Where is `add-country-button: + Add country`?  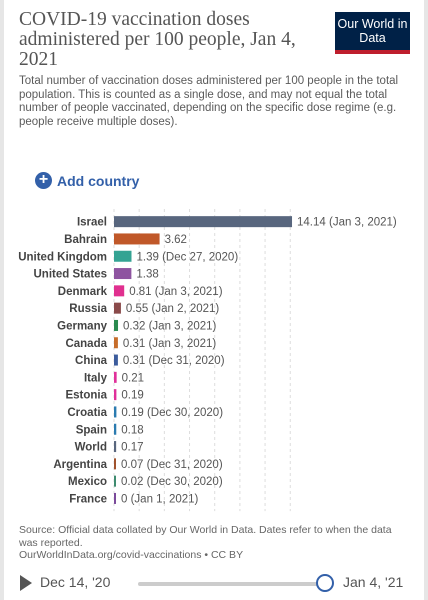 add-country-button: + Add country is located at coordinates (87, 180).